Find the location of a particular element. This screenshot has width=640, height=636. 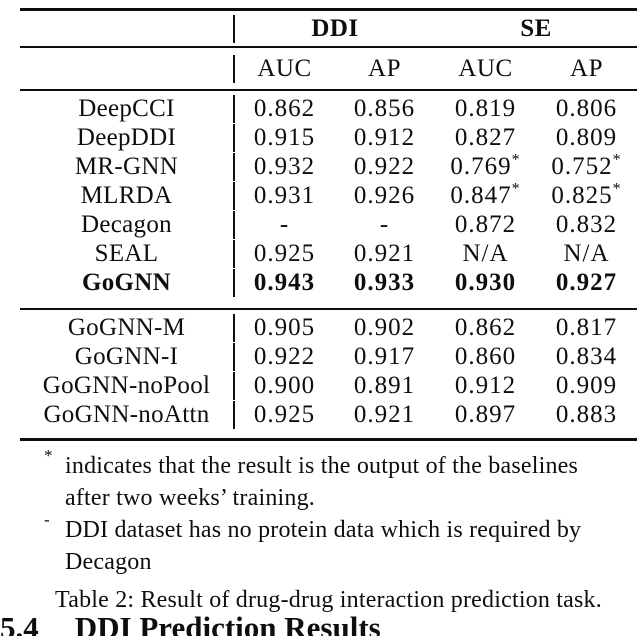

method-cell: GoGNN-noAttn is located at coordinates (126, 414).